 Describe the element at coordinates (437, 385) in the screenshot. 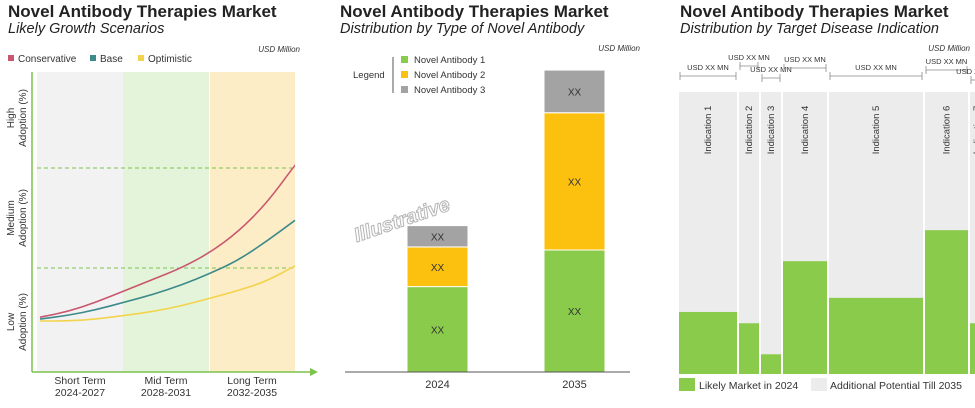

I see `x-tick-label: 2024` at that location.